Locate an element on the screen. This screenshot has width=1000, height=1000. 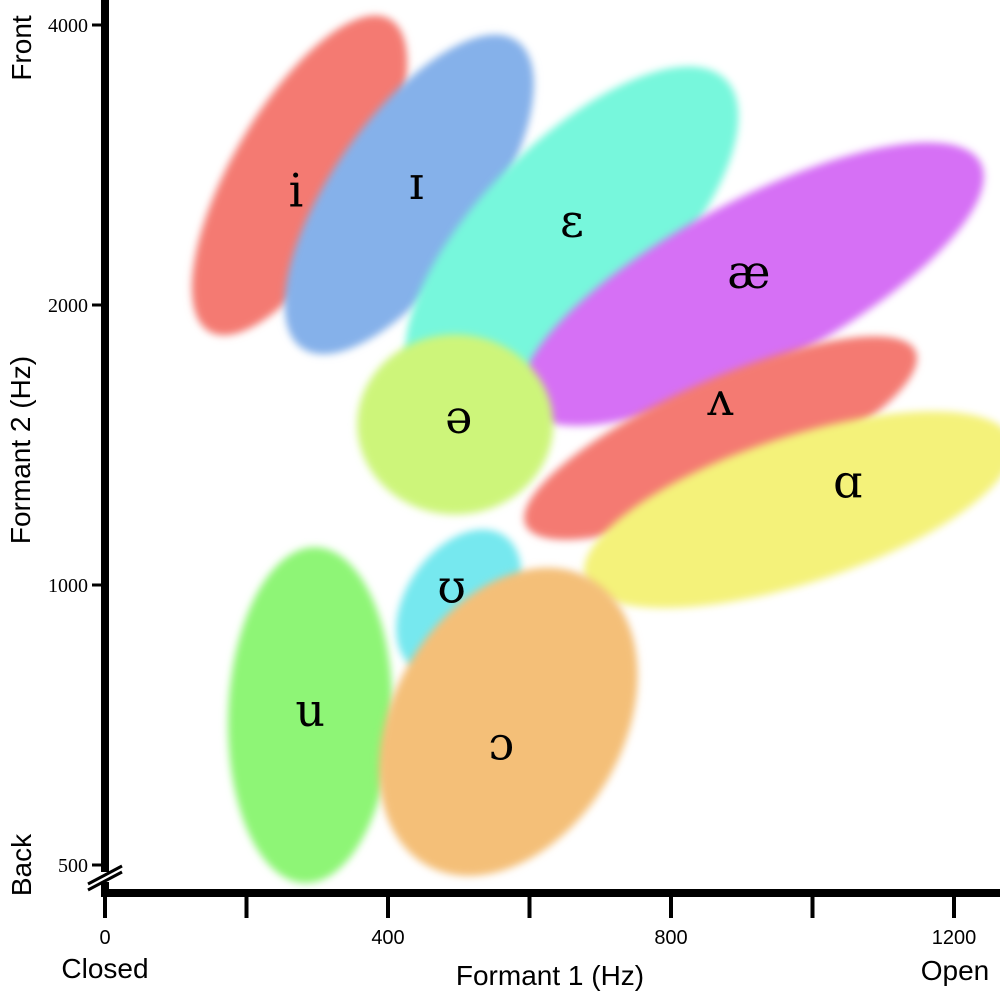
x-axis-ticks: 0 400 800 1200 is located at coordinates (537, 921).